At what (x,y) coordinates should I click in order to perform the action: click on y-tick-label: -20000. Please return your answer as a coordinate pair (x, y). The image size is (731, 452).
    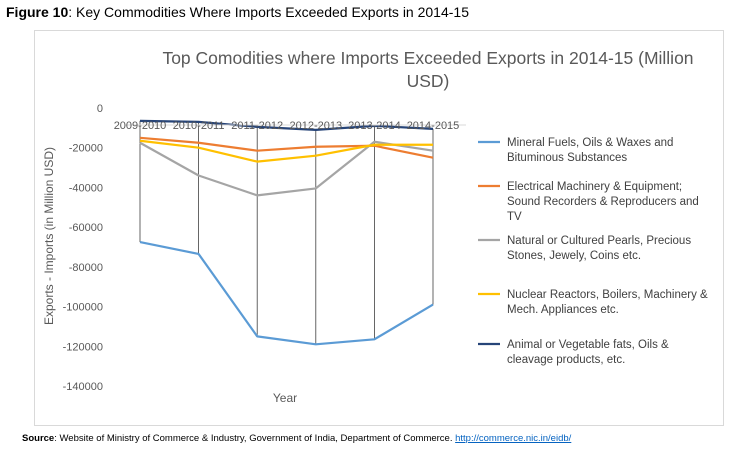
    Looking at the image, I should click on (86, 149).